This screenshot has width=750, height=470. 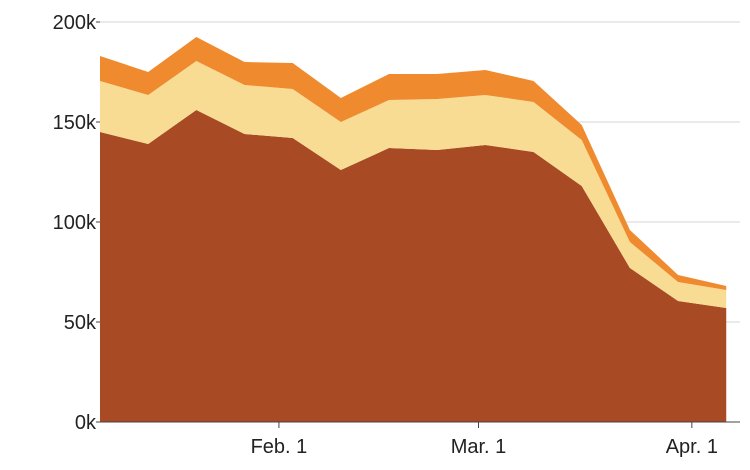 What do you see at coordinates (75, 23) in the screenshot?
I see `y-tick-label-200000: 200k` at bounding box center [75, 23].